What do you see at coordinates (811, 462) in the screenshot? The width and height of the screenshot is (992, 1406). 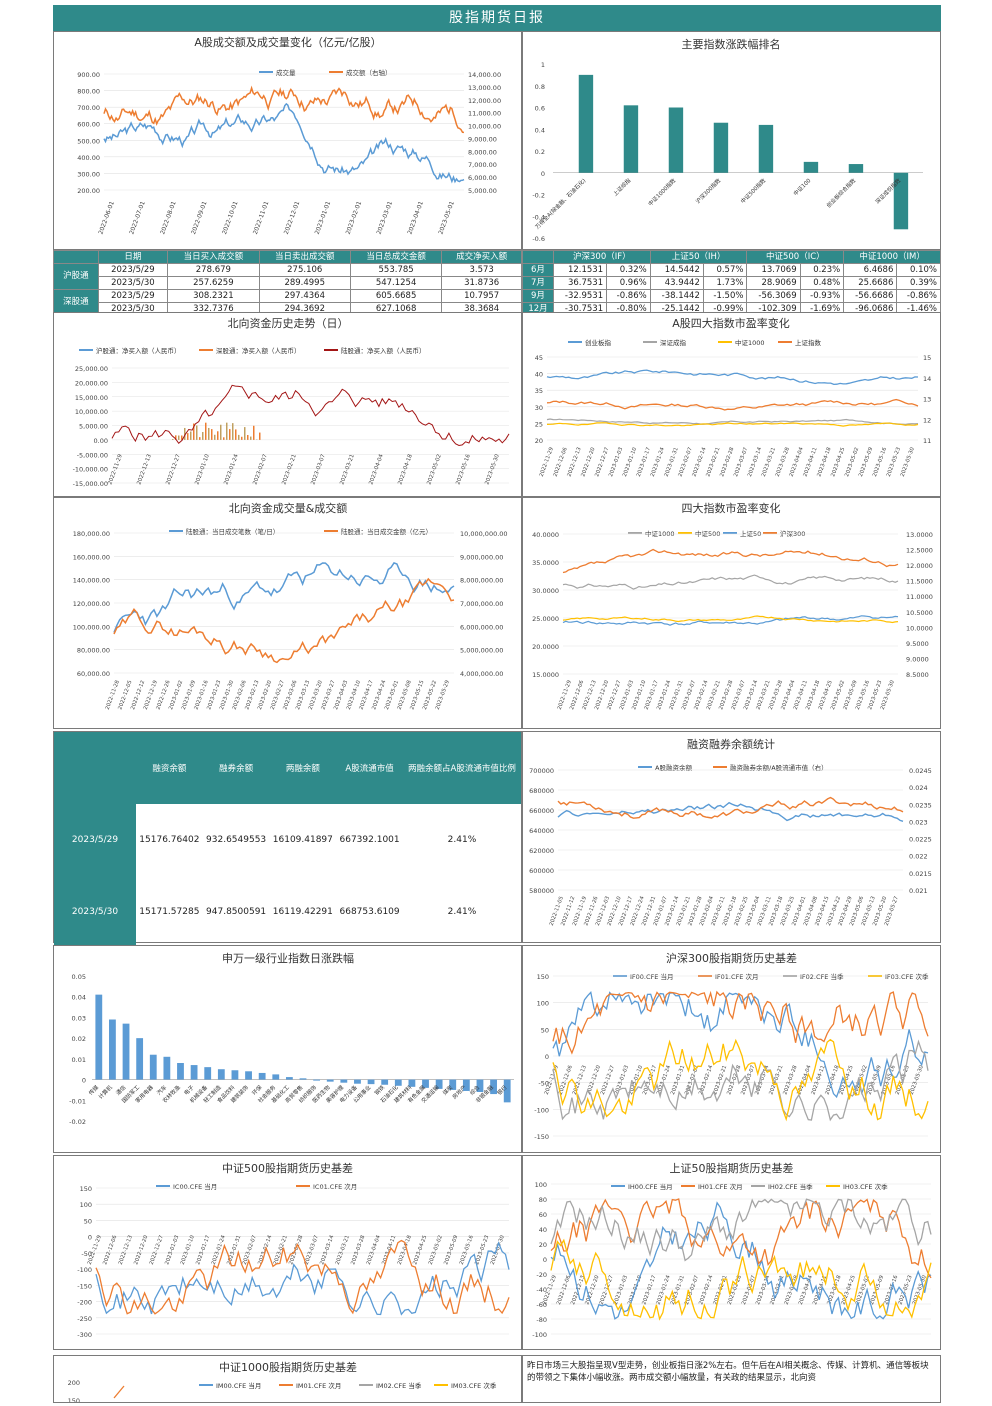 I see `x-tick-label: 2023-04-11` at bounding box center [811, 462].